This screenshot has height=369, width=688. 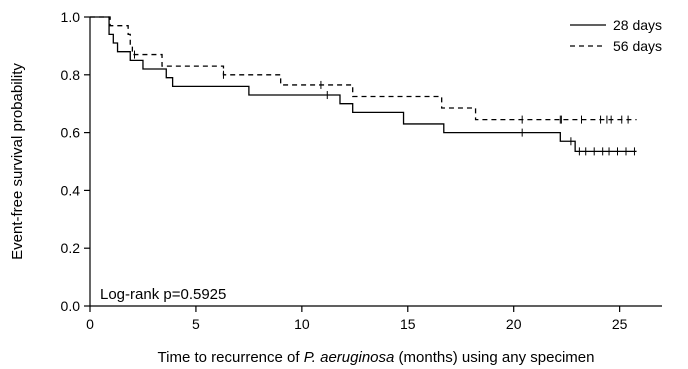 What do you see at coordinates (637, 25) in the screenshot?
I see `legend-label: 28 days` at bounding box center [637, 25].